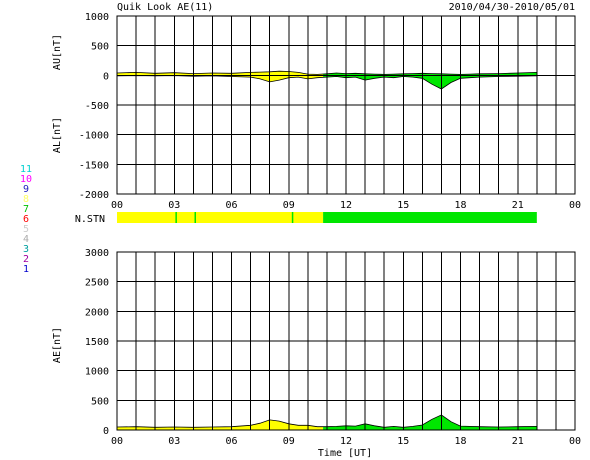 The image size is (590, 460). Describe the element at coordinates (26, 269) in the screenshot. I see `legend-label: 1` at that location.